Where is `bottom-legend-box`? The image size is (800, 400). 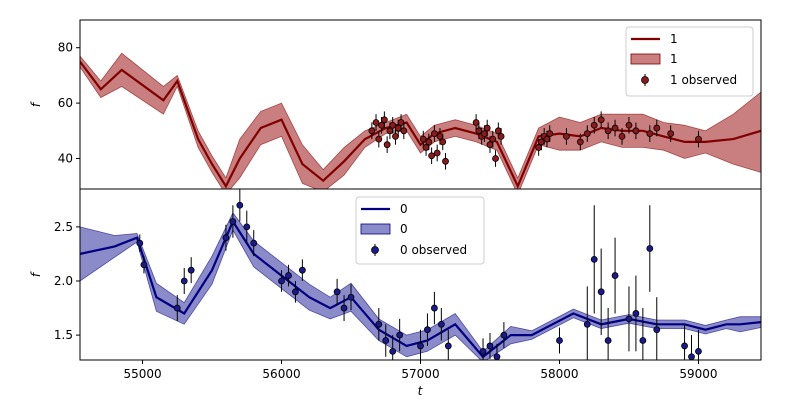 bottom-legend-box is located at coordinates (420, 230).